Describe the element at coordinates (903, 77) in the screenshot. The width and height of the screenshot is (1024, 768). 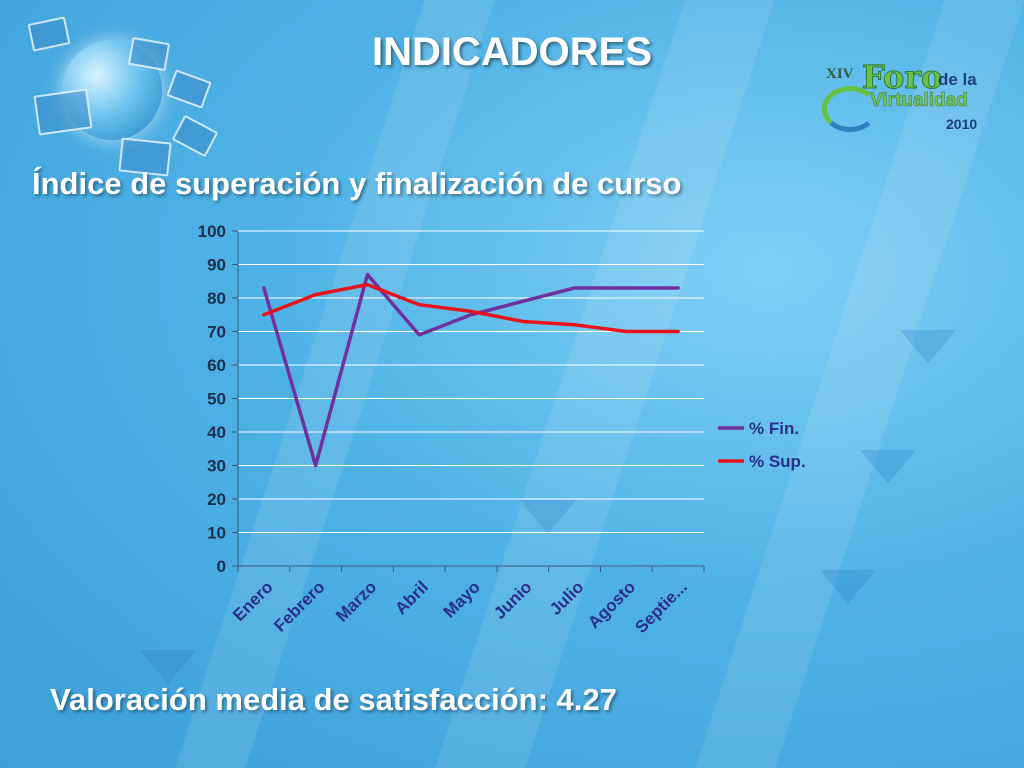
I see `logo-foro: Foro` at that location.